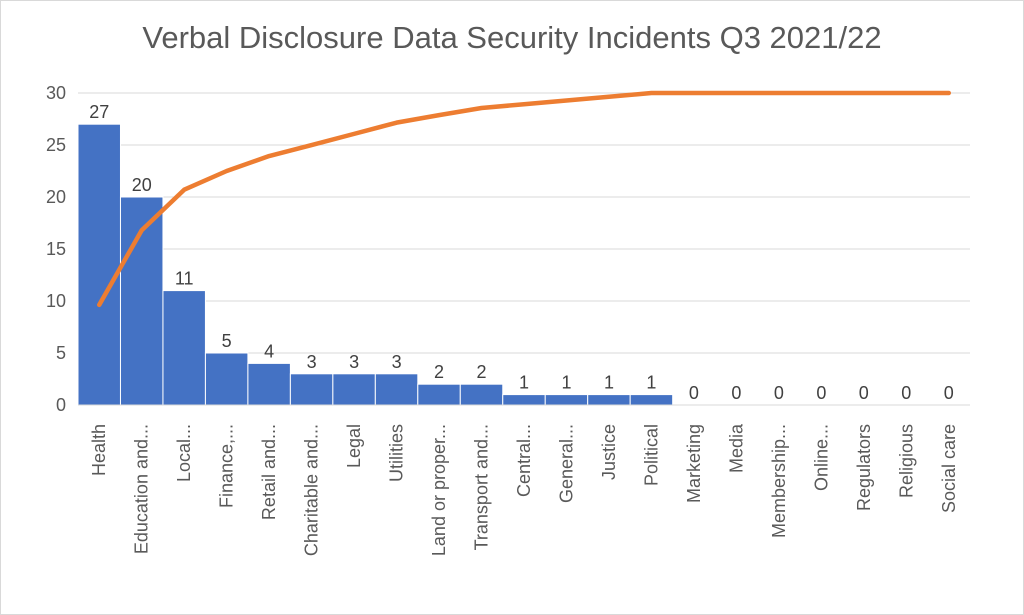  I want to click on y-tick-label: 25, so click(56, 145).